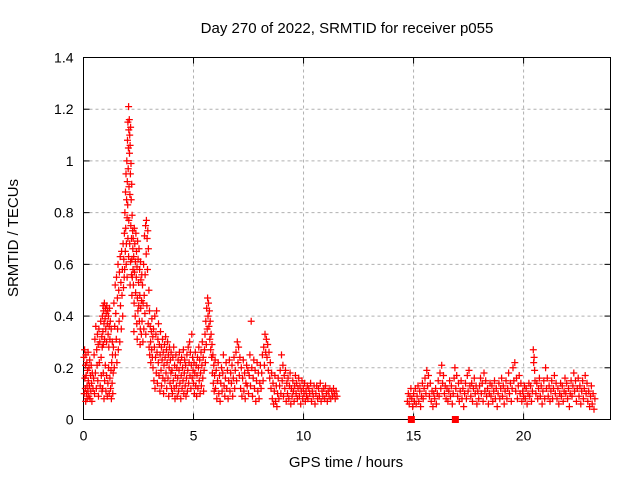 The image size is (640, 480). I want to click on x-axis-label: GPS time / hours, so click(346, 462).